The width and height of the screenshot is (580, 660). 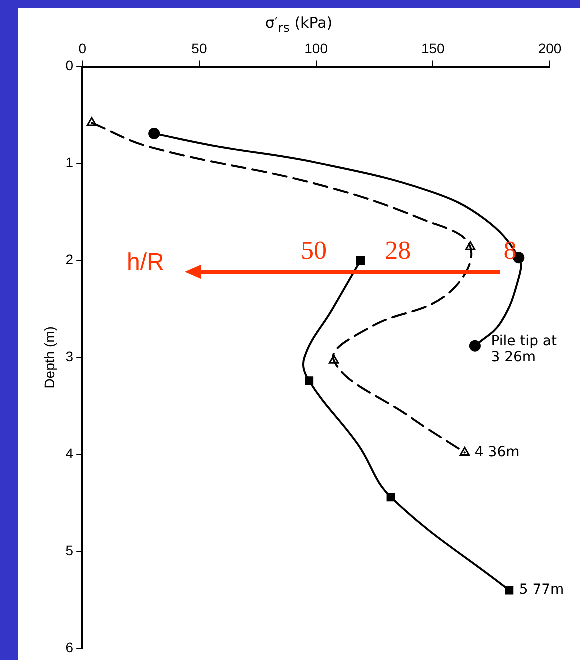 I want to click on x-tick-label: 100, so click(x=316, y=48).